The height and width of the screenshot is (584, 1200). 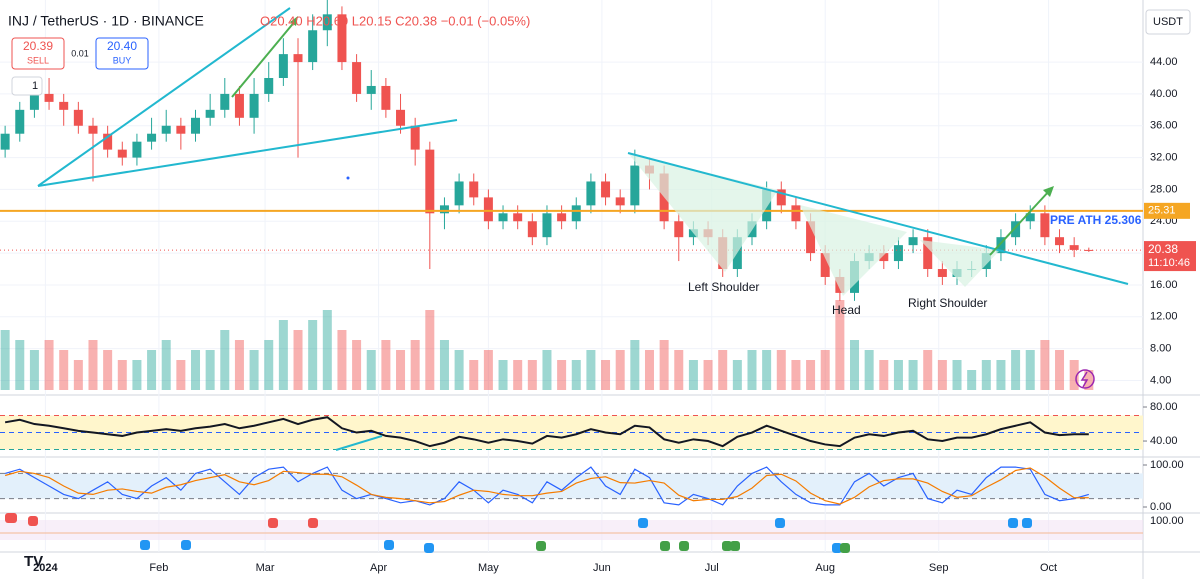 I want to click on annotation: Right Shoulder, so click(x=947, y=303).